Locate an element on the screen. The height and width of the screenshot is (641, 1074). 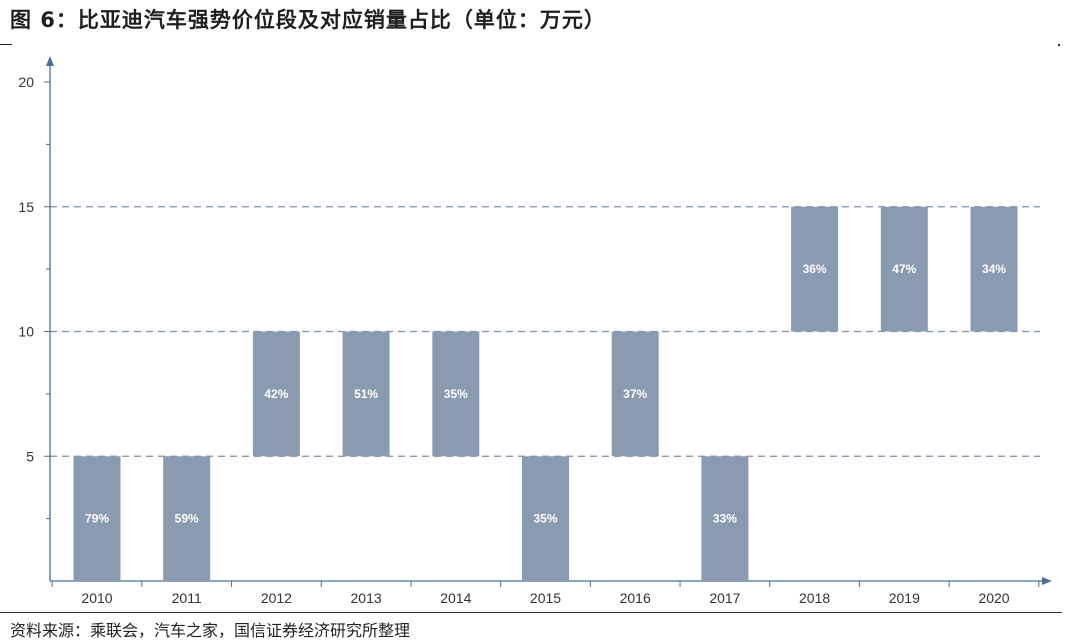
x-tick-label: 2013 is located at coordinates (366, 598).